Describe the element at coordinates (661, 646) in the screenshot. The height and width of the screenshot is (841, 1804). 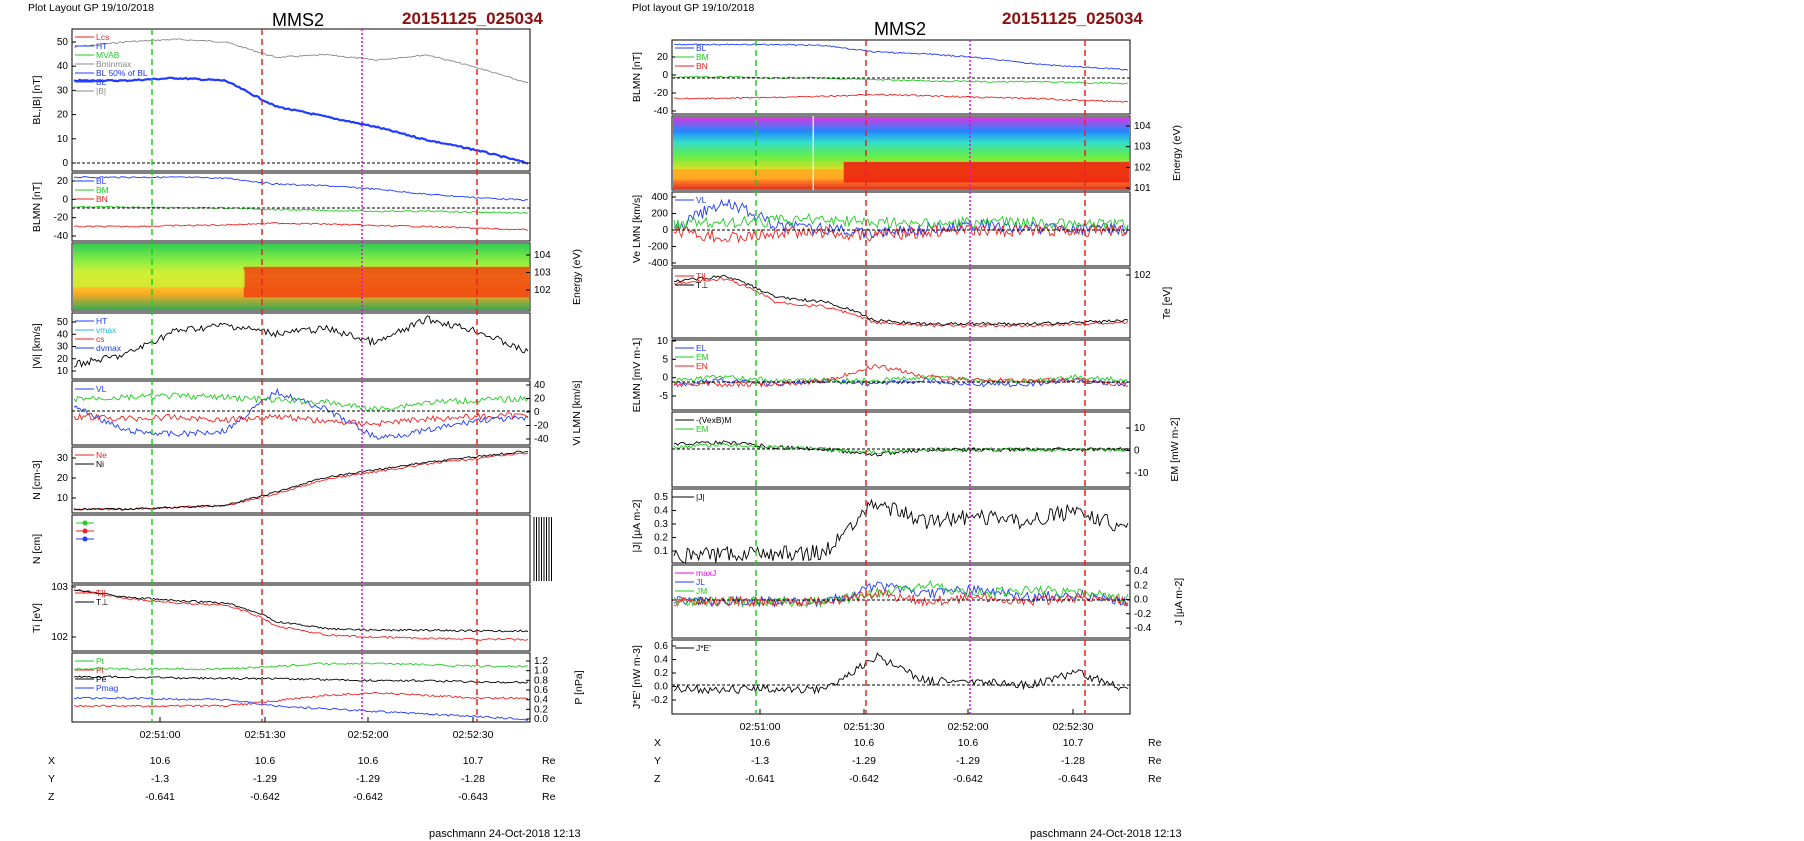
I see `y-tick-label: 0.6` at that location.